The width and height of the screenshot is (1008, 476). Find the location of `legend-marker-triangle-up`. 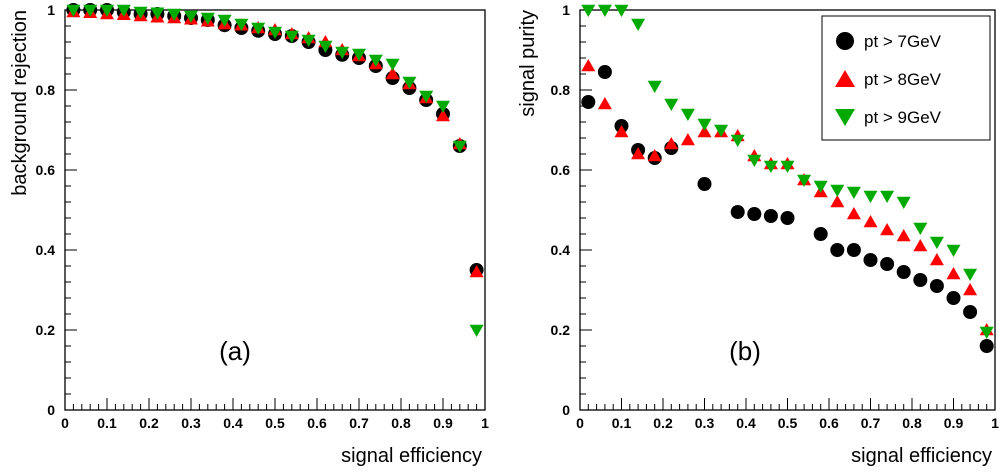

legend-marker-triangle-up is located at coordinates (845, 78).